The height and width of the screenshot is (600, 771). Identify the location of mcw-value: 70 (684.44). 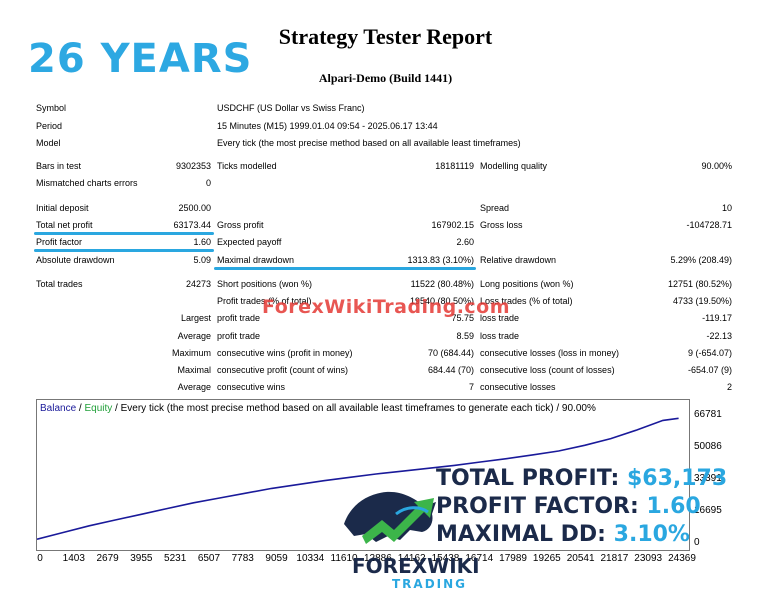
(450, 353).